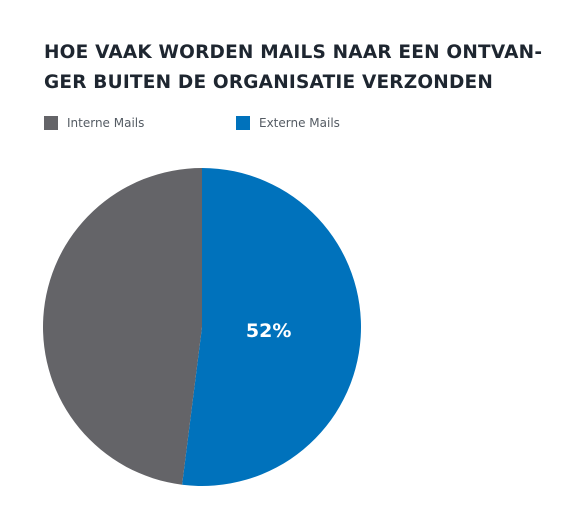 The image size is (561, 529). I want to click on legend-item-interne-mails: Interne Mails, so click(94, 123).